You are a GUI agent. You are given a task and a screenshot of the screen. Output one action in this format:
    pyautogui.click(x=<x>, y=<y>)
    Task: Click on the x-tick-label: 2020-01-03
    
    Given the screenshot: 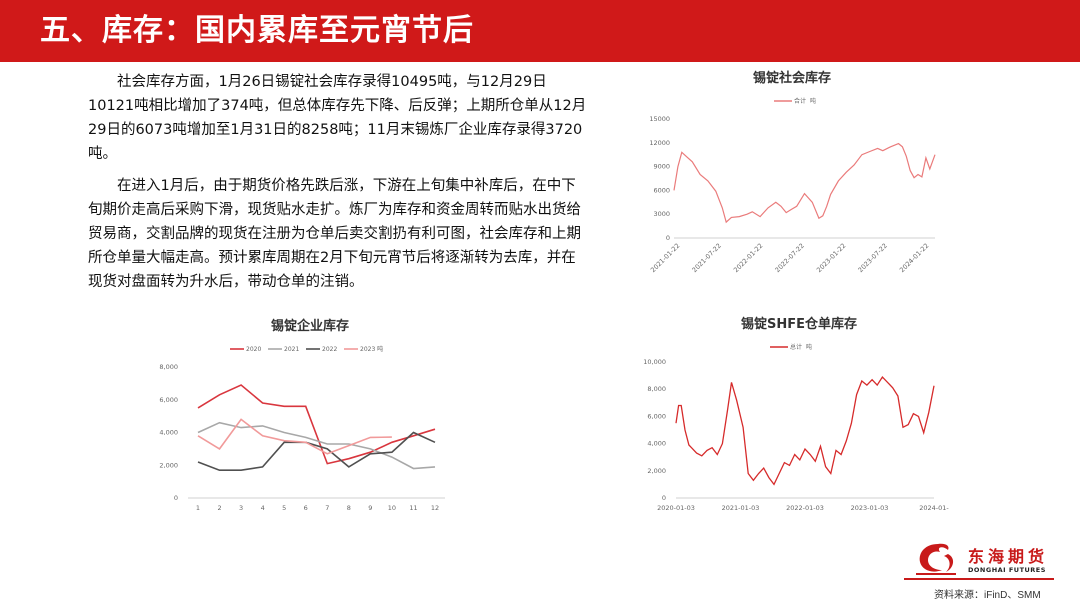 What is the action you would take?
    pyautogui.click(x=676, y=508)
    